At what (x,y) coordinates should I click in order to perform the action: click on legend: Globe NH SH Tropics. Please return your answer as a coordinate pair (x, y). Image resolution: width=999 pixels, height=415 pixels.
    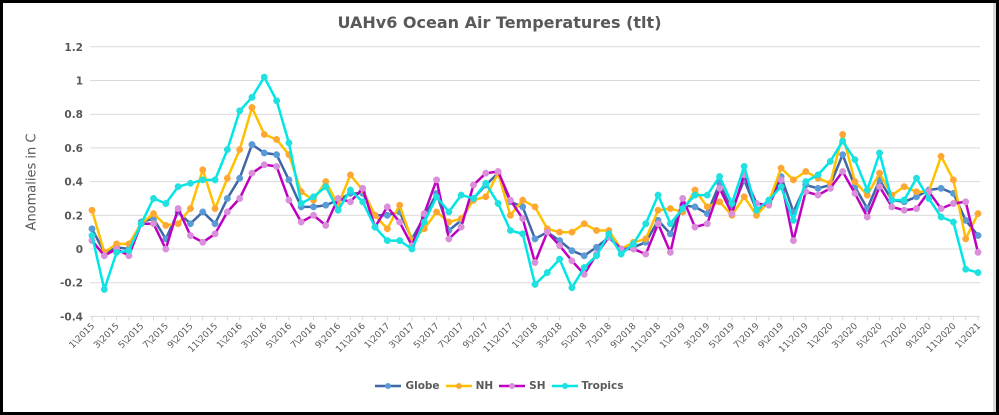
    Looking at the image, I should click on (499, 386).